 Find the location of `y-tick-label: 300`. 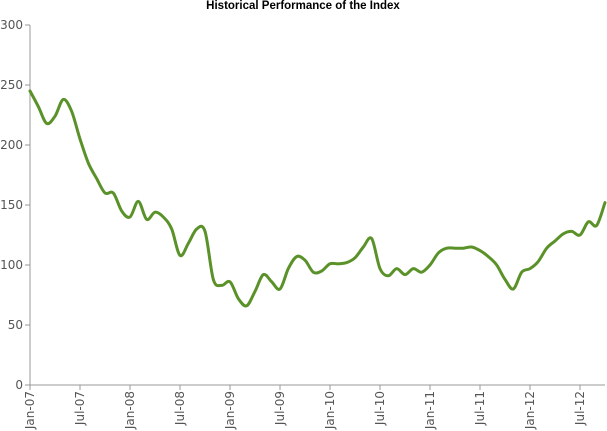

y-tick-label: 300 is located at coordinates (11, 25).